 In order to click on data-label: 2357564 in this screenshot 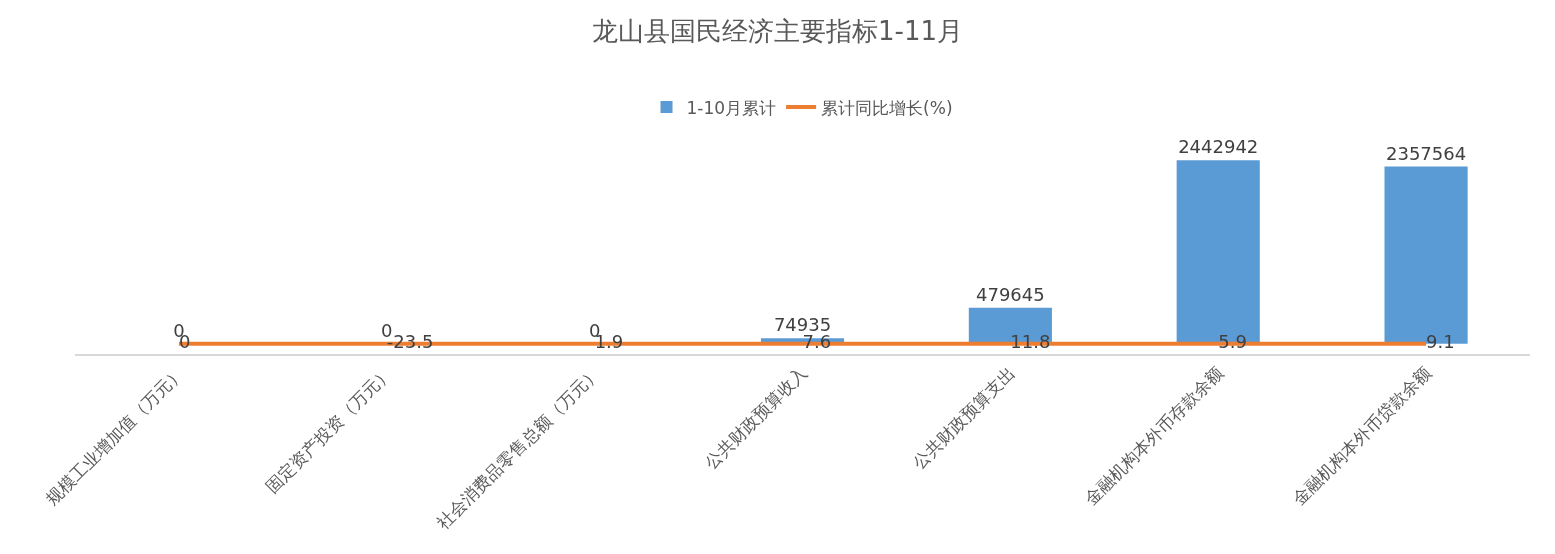, I will do `click(1426, 153)`.